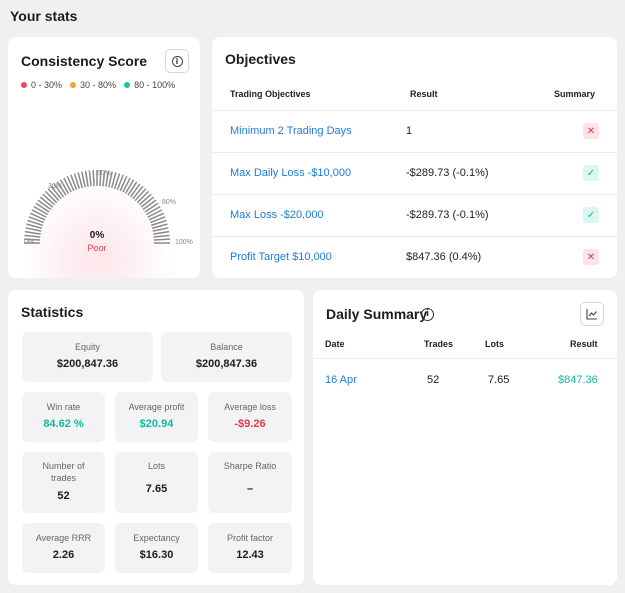 The height and width of the screenshot is (593, 625). I want to click on objective-result: -$289.73 (-0.1%), so click(447, 215).